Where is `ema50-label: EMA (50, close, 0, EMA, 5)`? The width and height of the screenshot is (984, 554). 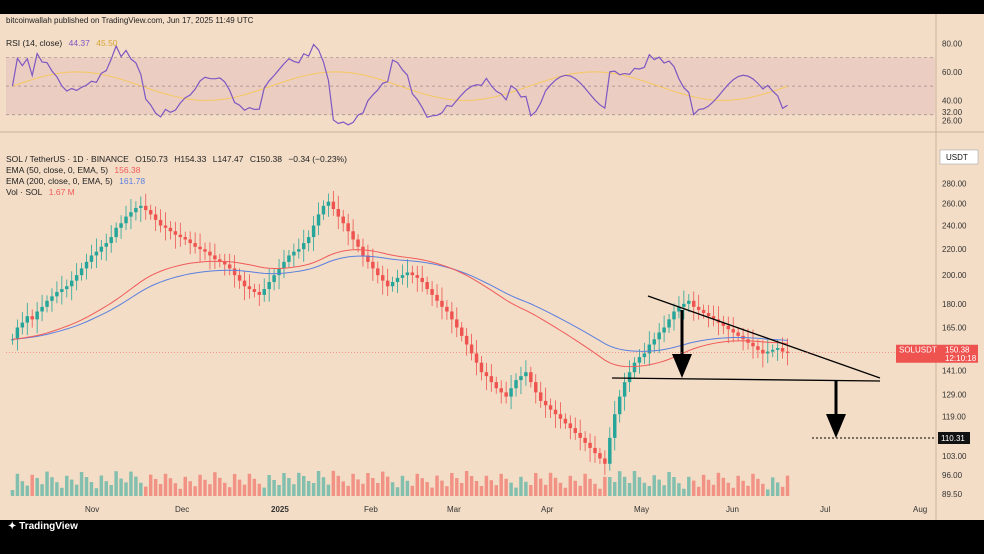 ema50-label: EMA (50, close, 0, EMA, 5) is located at coordinates (57, 170).